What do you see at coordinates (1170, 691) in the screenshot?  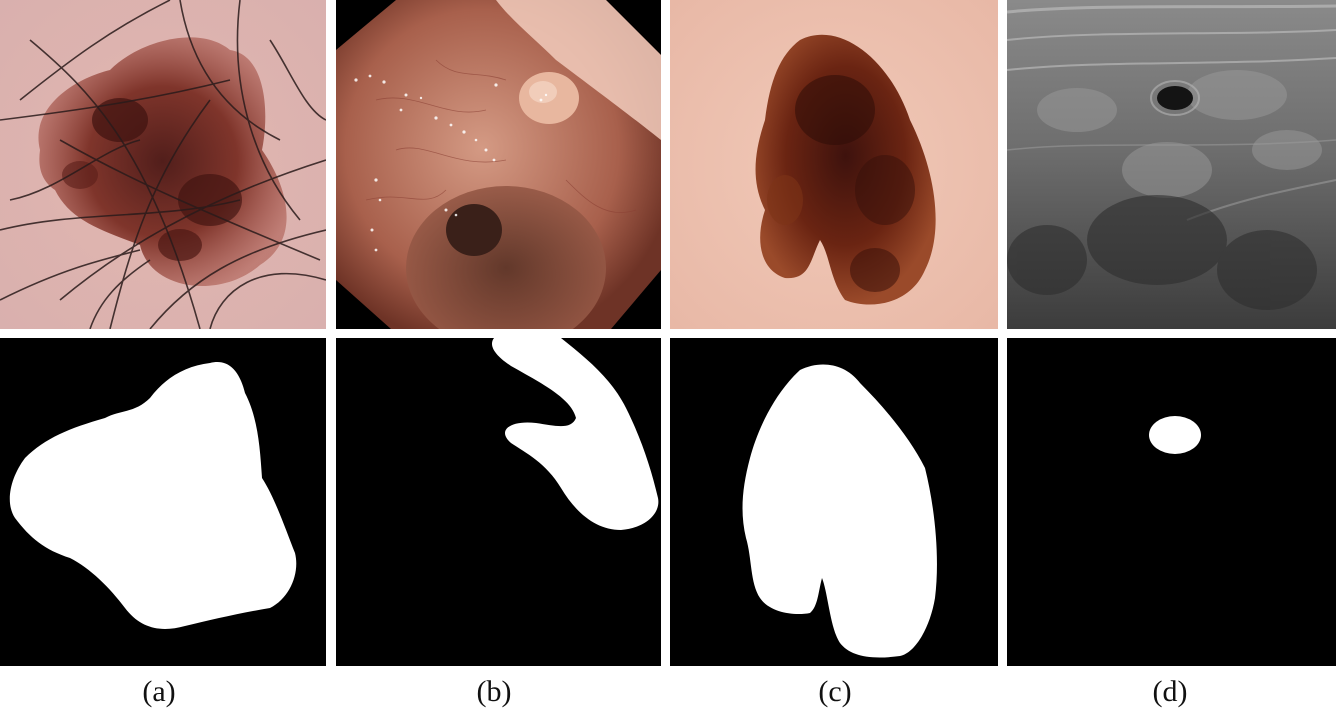 I see `caption-d: (d)` at bounding box center [1170, 691].